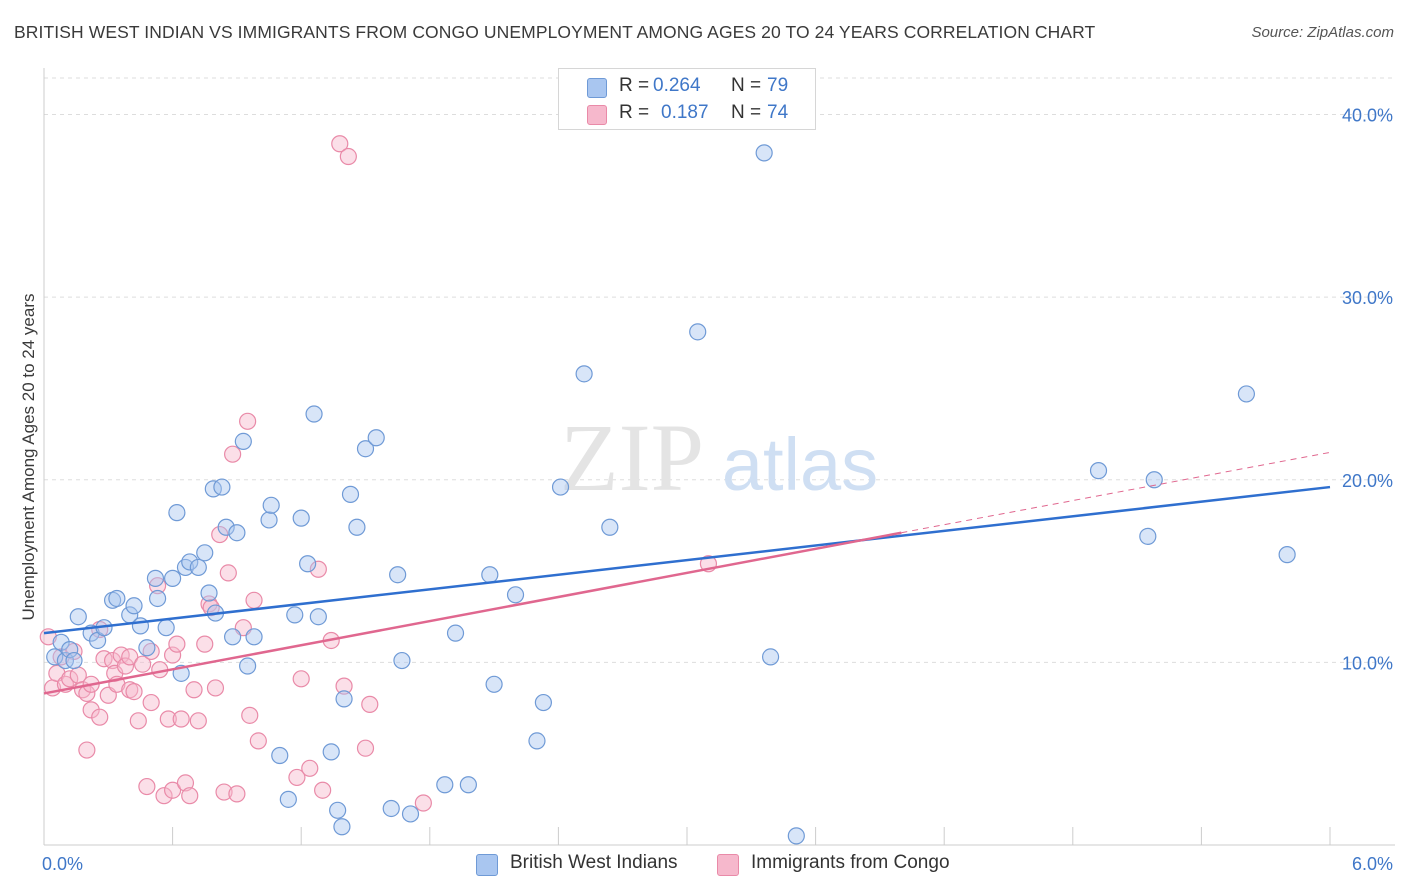 The height and width of the screenshot is (892, 1406). What do you see at coordinates (1372, 864) in the screenshot?
I see `x-tick-label: 6.0%` at bounding box center [1372, 864].